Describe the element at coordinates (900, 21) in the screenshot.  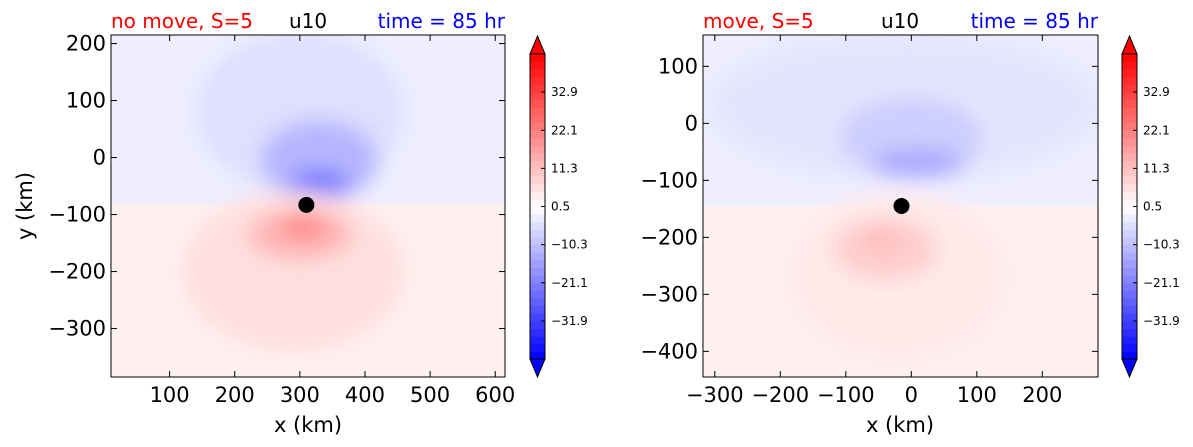
I see `title-center: u10` at that location.